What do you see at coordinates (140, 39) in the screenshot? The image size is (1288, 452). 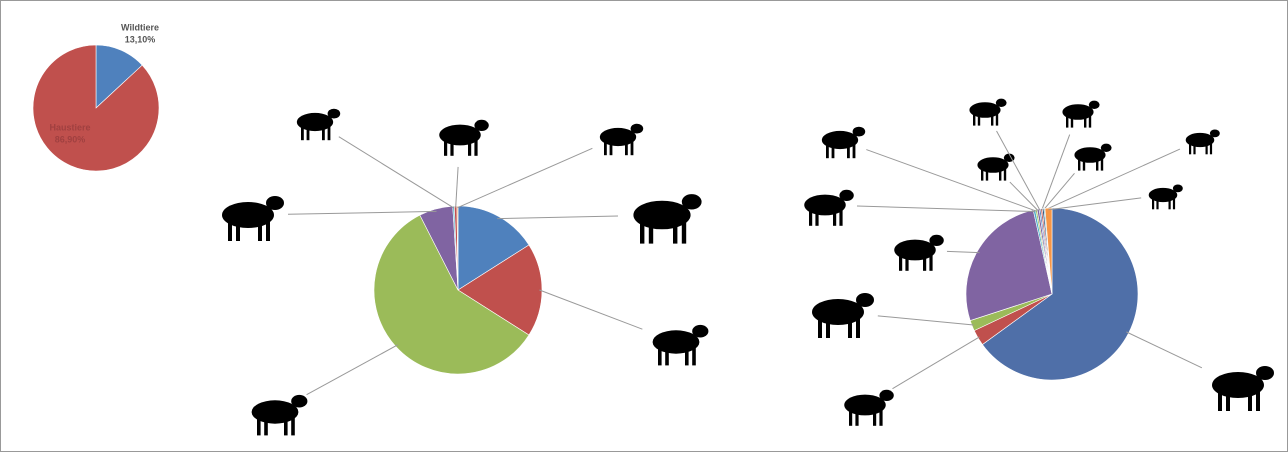 I see `slice-value-label: 13,10%` at bounding box center [140, 39].